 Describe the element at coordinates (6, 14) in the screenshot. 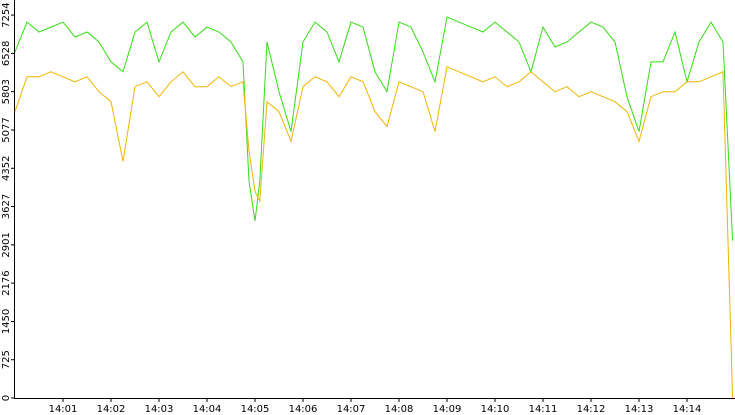

I see `y-tick-label: 7254` at that location.